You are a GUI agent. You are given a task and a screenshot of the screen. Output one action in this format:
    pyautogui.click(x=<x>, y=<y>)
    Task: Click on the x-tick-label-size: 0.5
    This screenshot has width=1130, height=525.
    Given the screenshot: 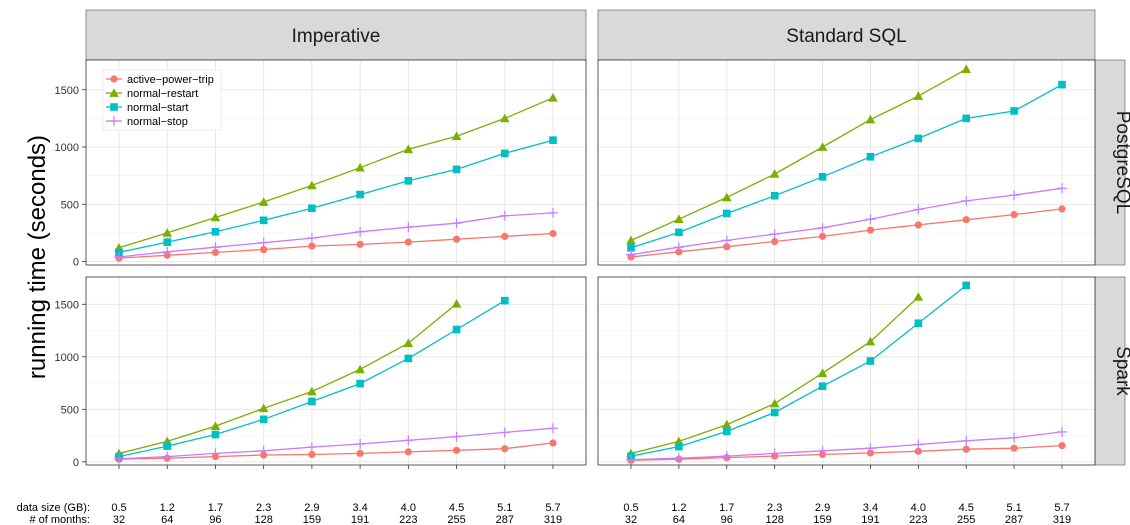 What is the action you would take?
    pyautogui.click(x=118, y=508)
    